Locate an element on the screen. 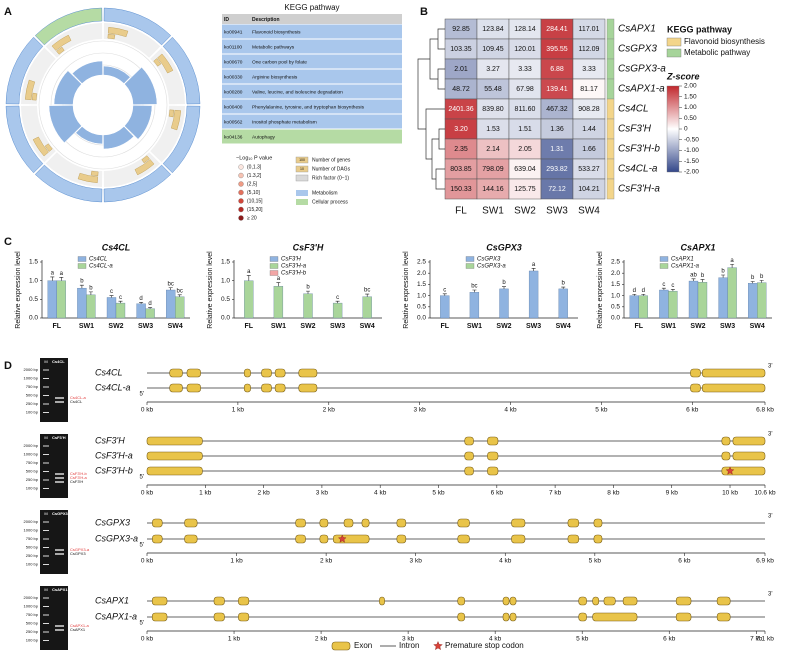  gel-image is located at coordinates (54, 542).